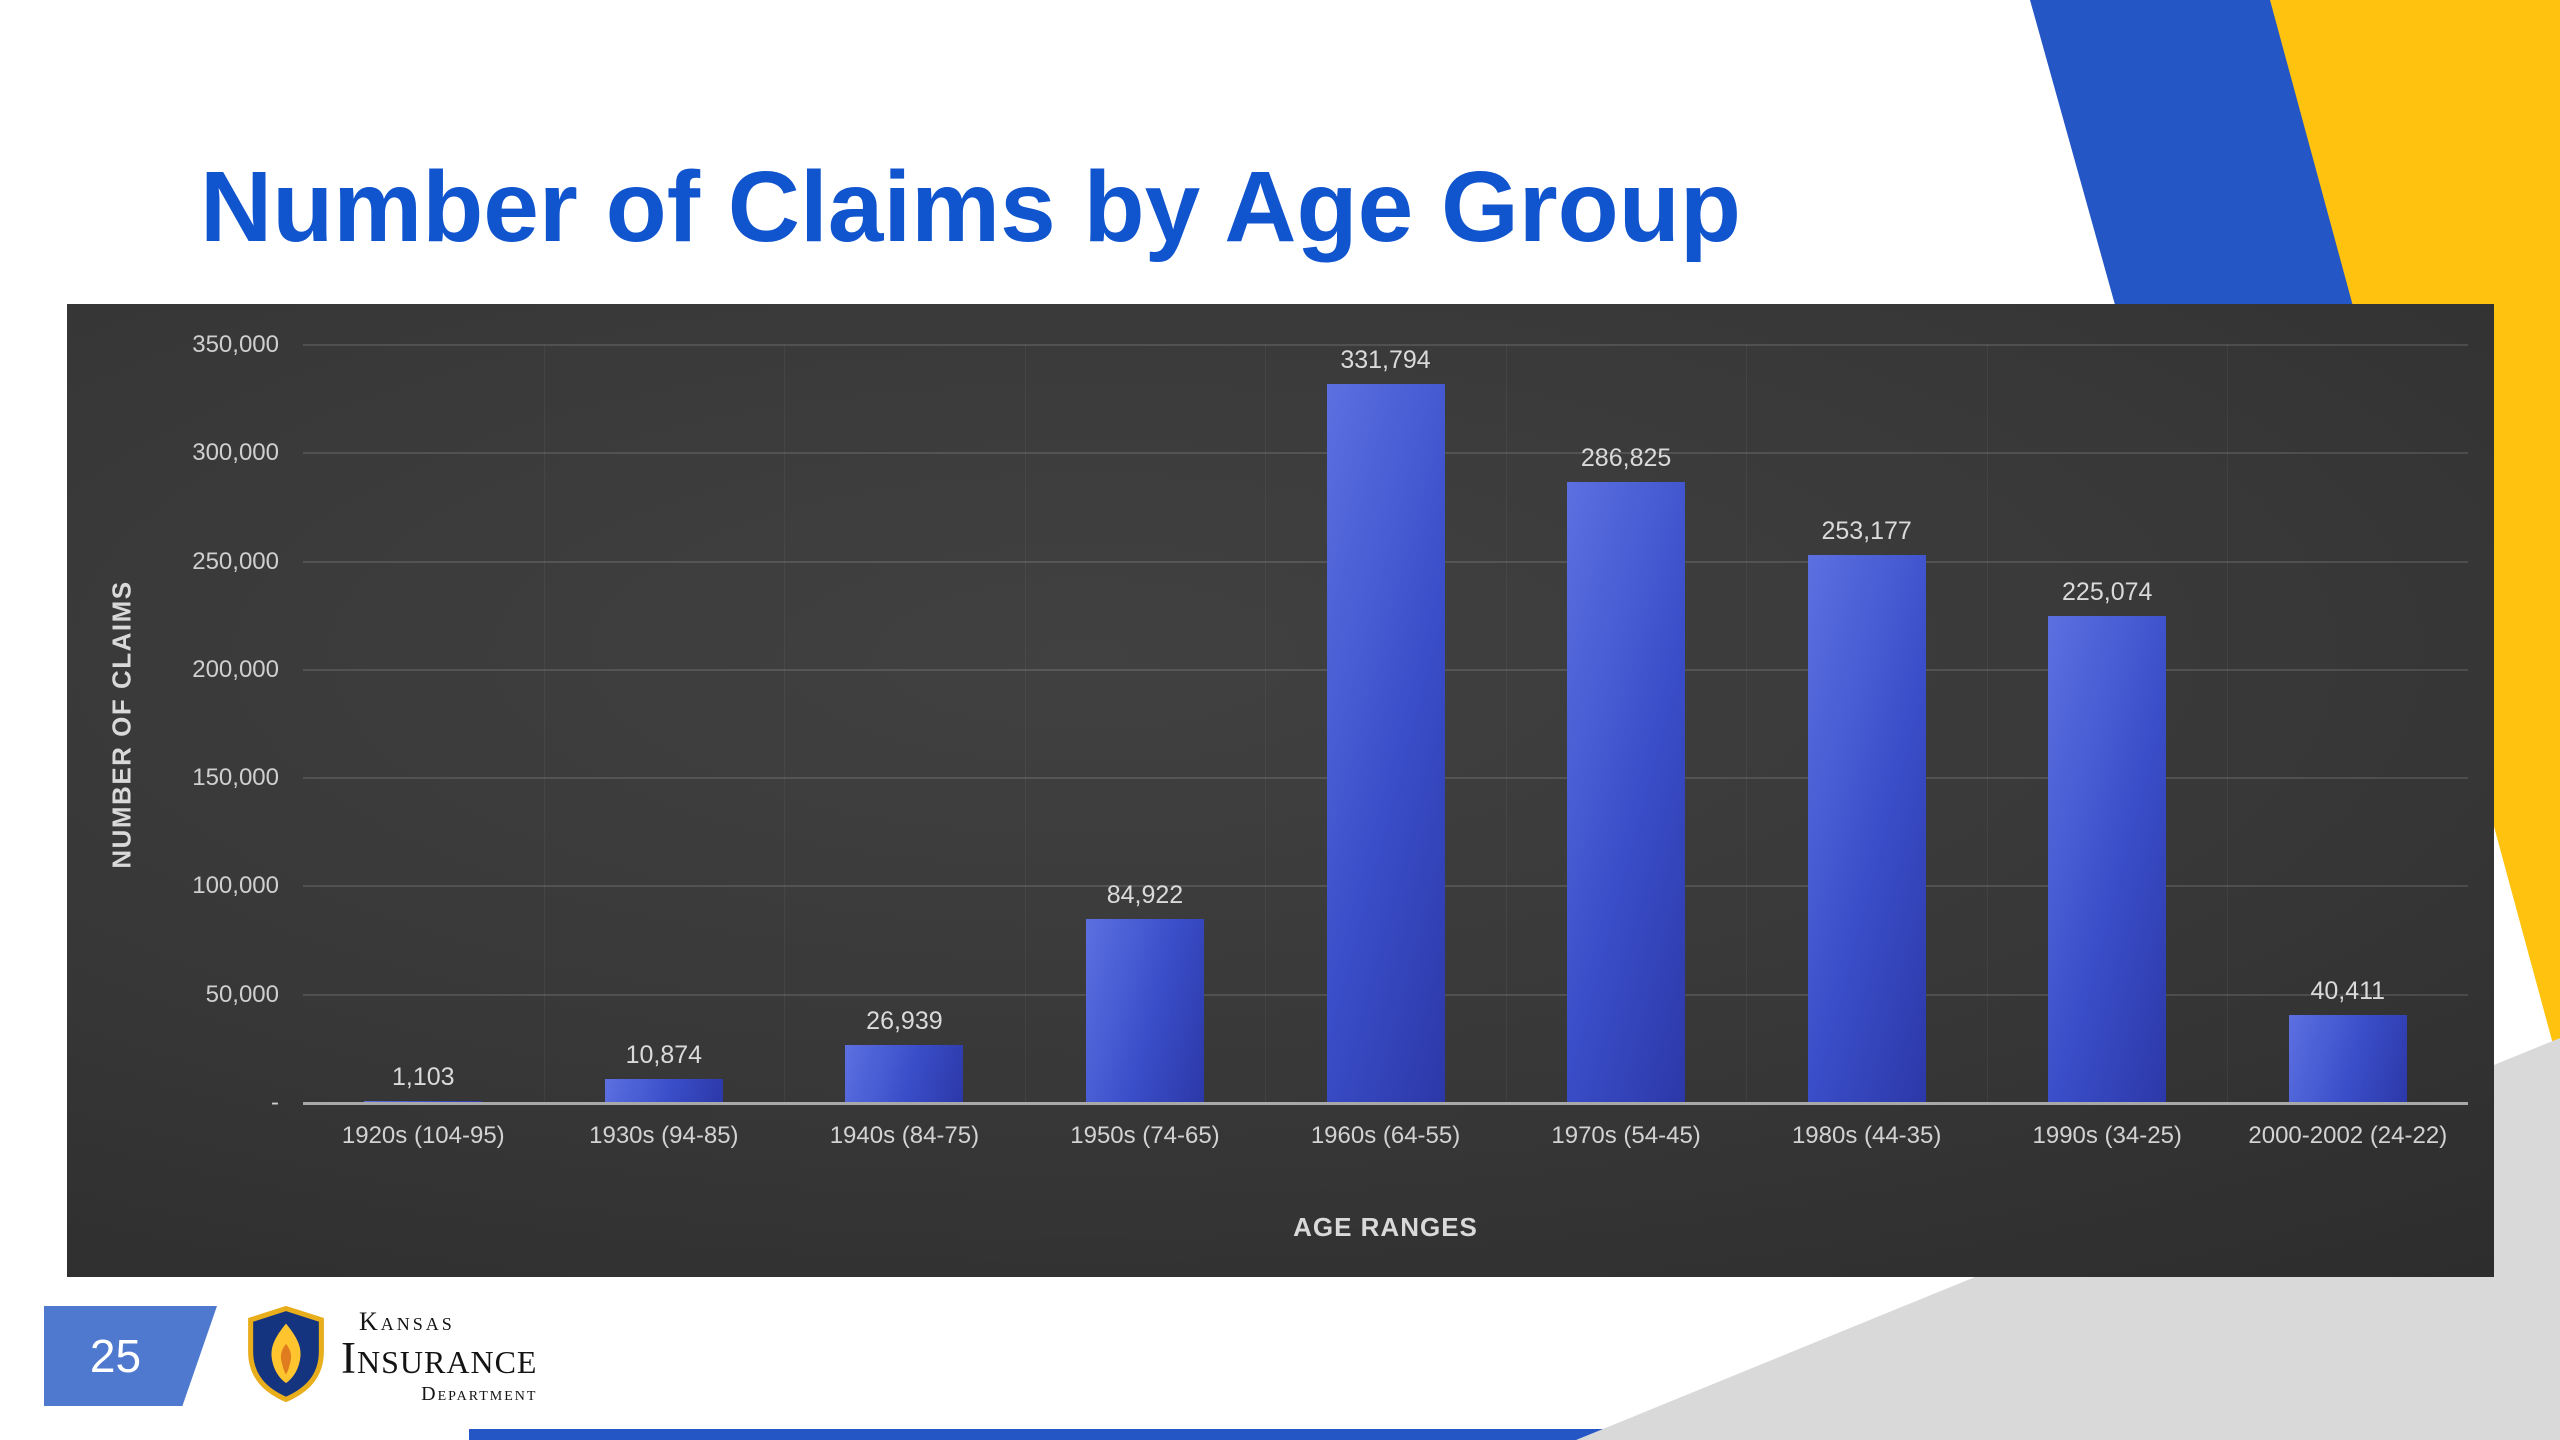  Describe the element at coordinates (664, 724) in the screenshot. I see `bar-slot: 10,874` at that location.